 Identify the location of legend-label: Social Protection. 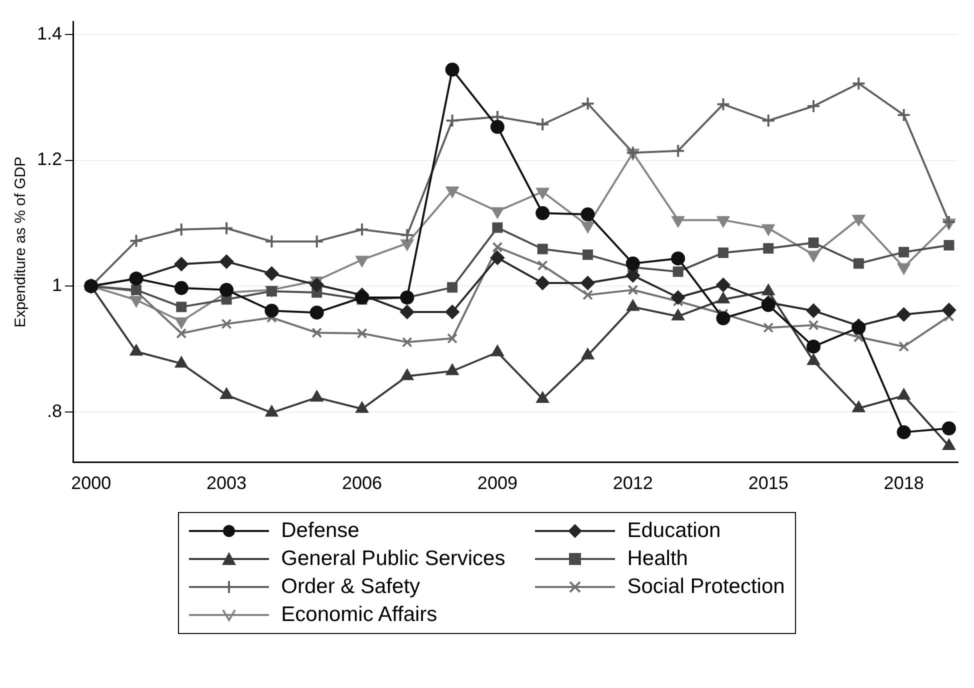
(706, 587).